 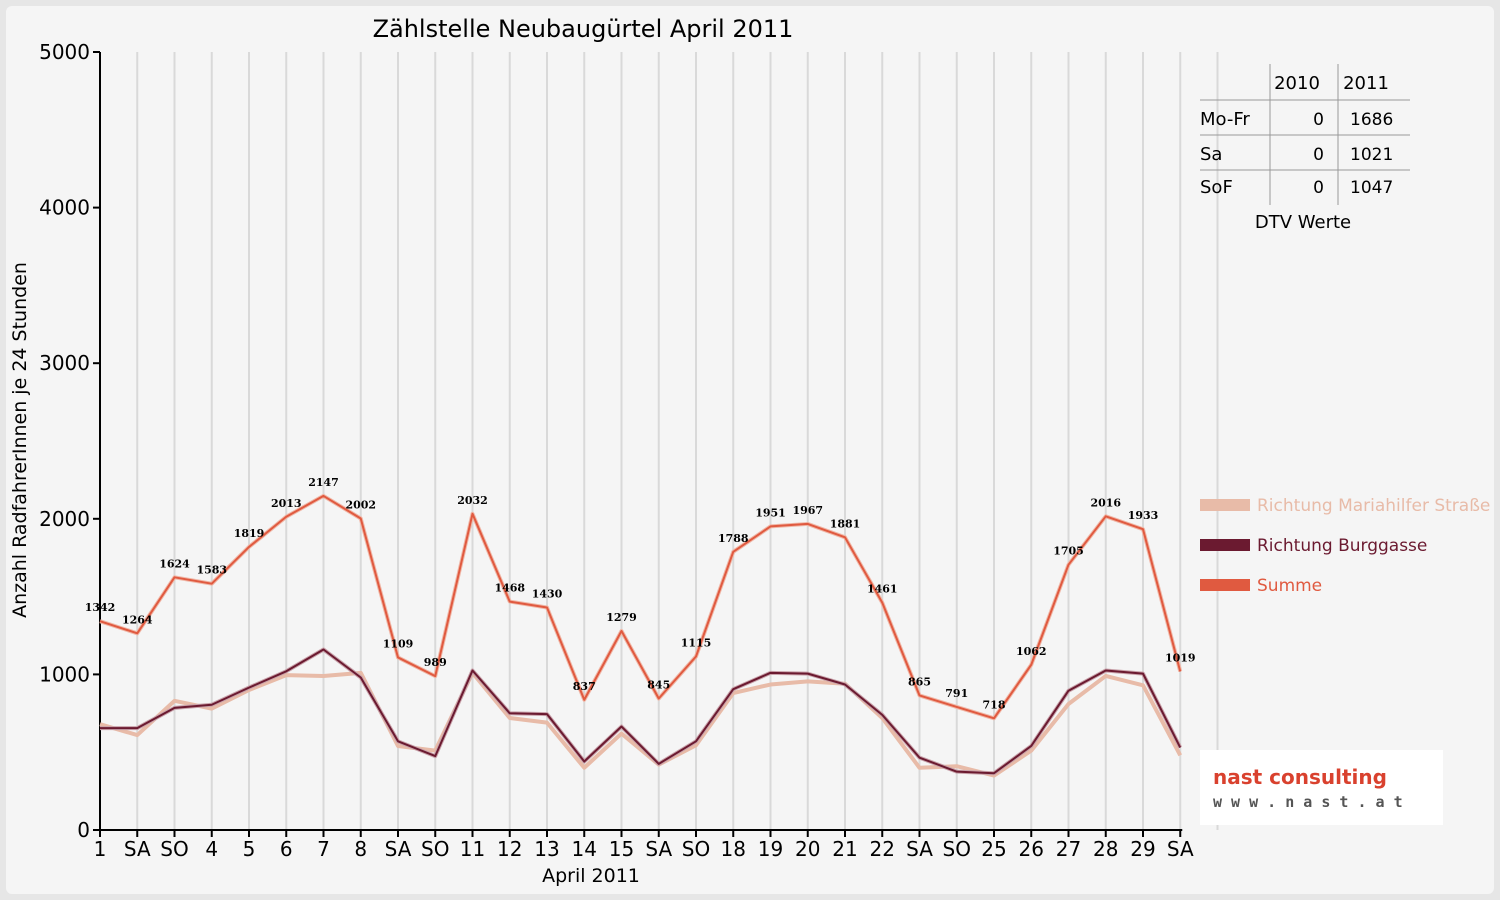 I want to click on data-label: 1951, so click(x=770, y=512).